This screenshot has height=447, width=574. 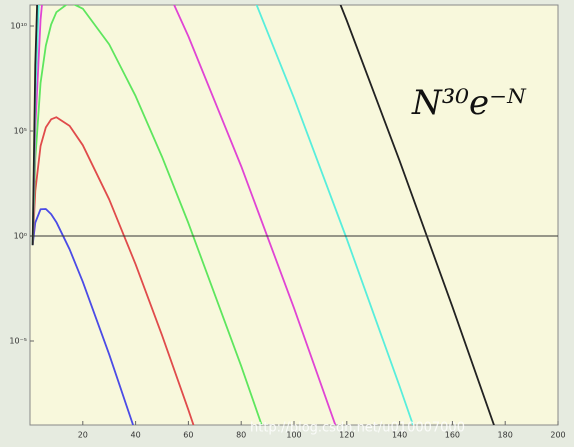 I want to click on annotation: N³⁰e⁻ᴺ, so click(x=469, y=103).